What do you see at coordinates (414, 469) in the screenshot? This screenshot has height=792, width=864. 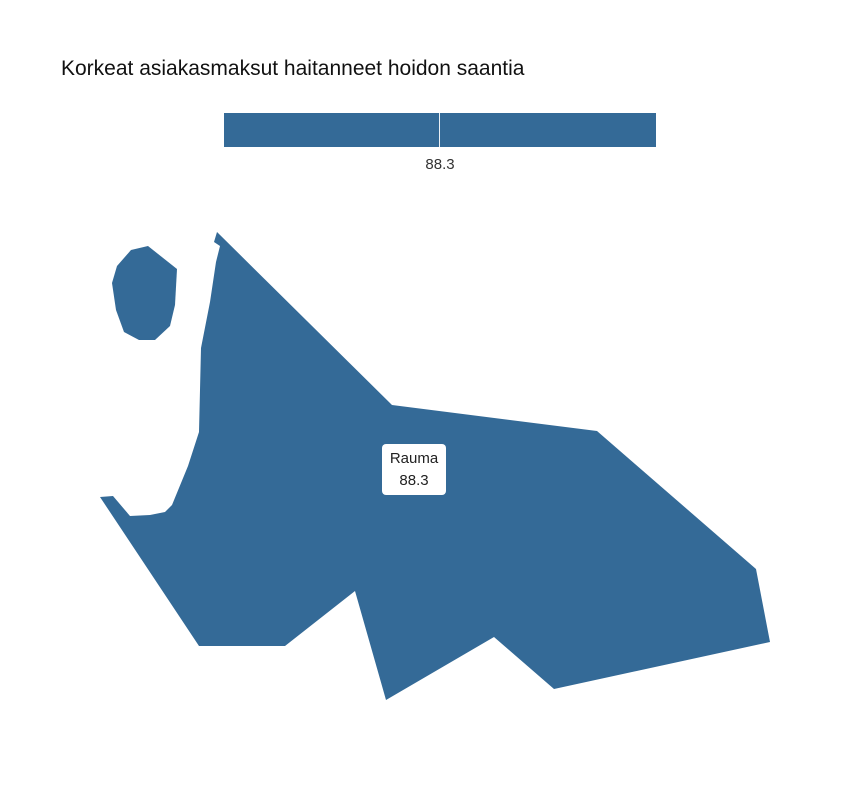 I see `region-tooltip: Rauma 88.3` at bounding box center [414, 469].